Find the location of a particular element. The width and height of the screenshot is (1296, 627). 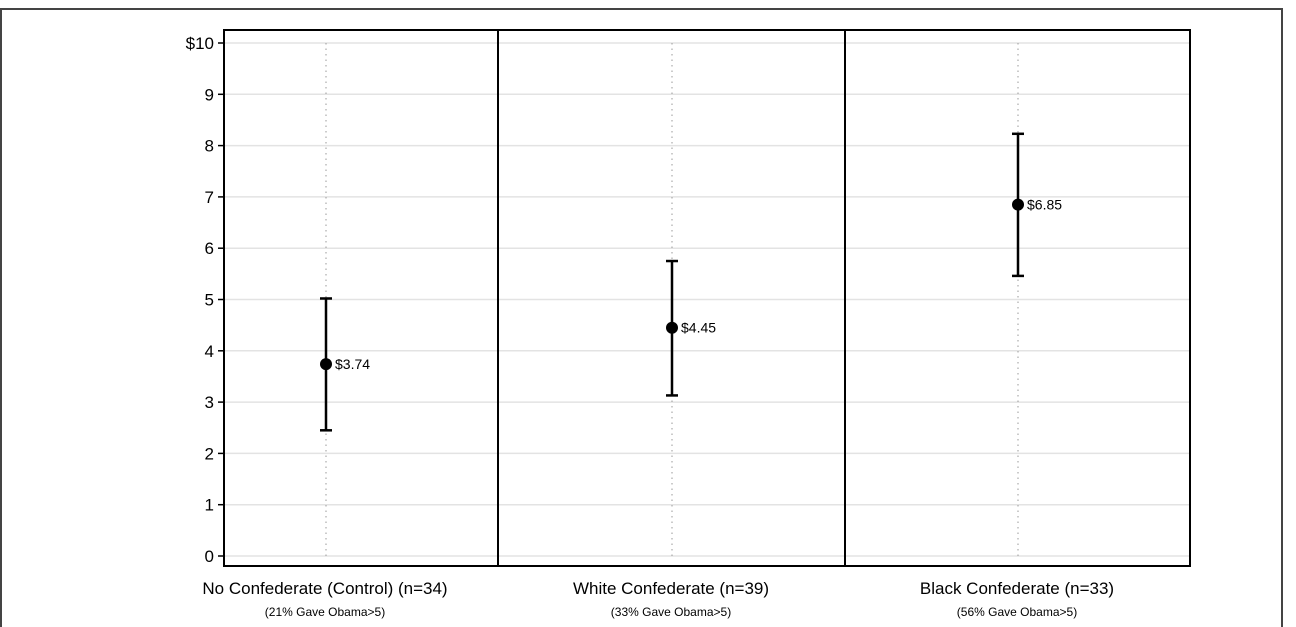

figure-right-border is located at coordinates (1282, 317).